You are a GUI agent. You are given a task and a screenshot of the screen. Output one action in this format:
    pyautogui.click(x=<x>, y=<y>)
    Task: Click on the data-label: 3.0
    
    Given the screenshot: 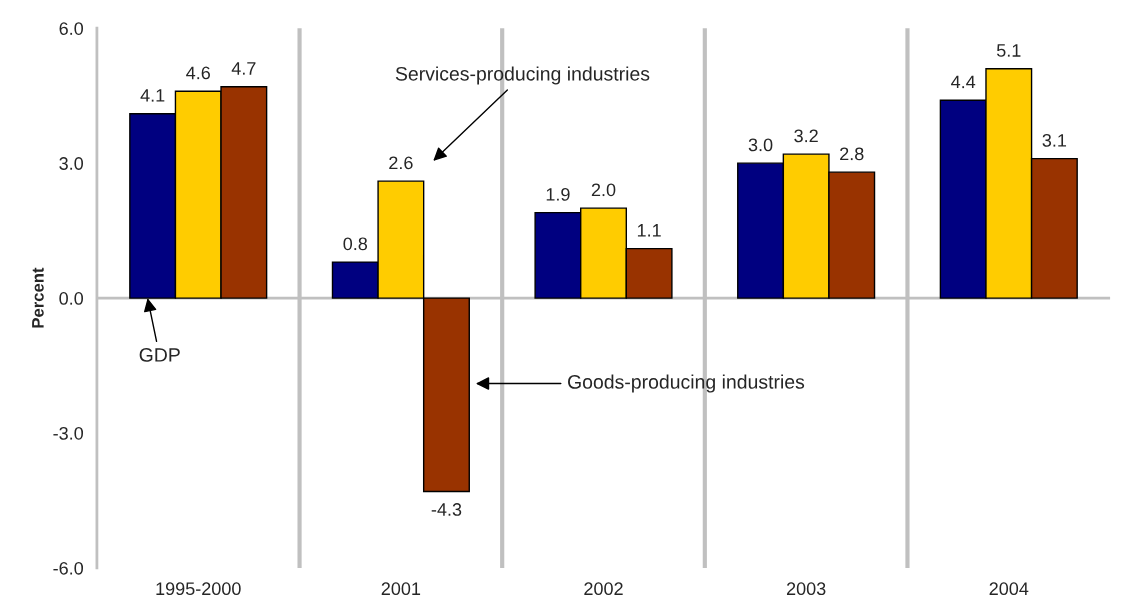 What is the action you would take?
    pyautogui.click(x=760, y=145)
    